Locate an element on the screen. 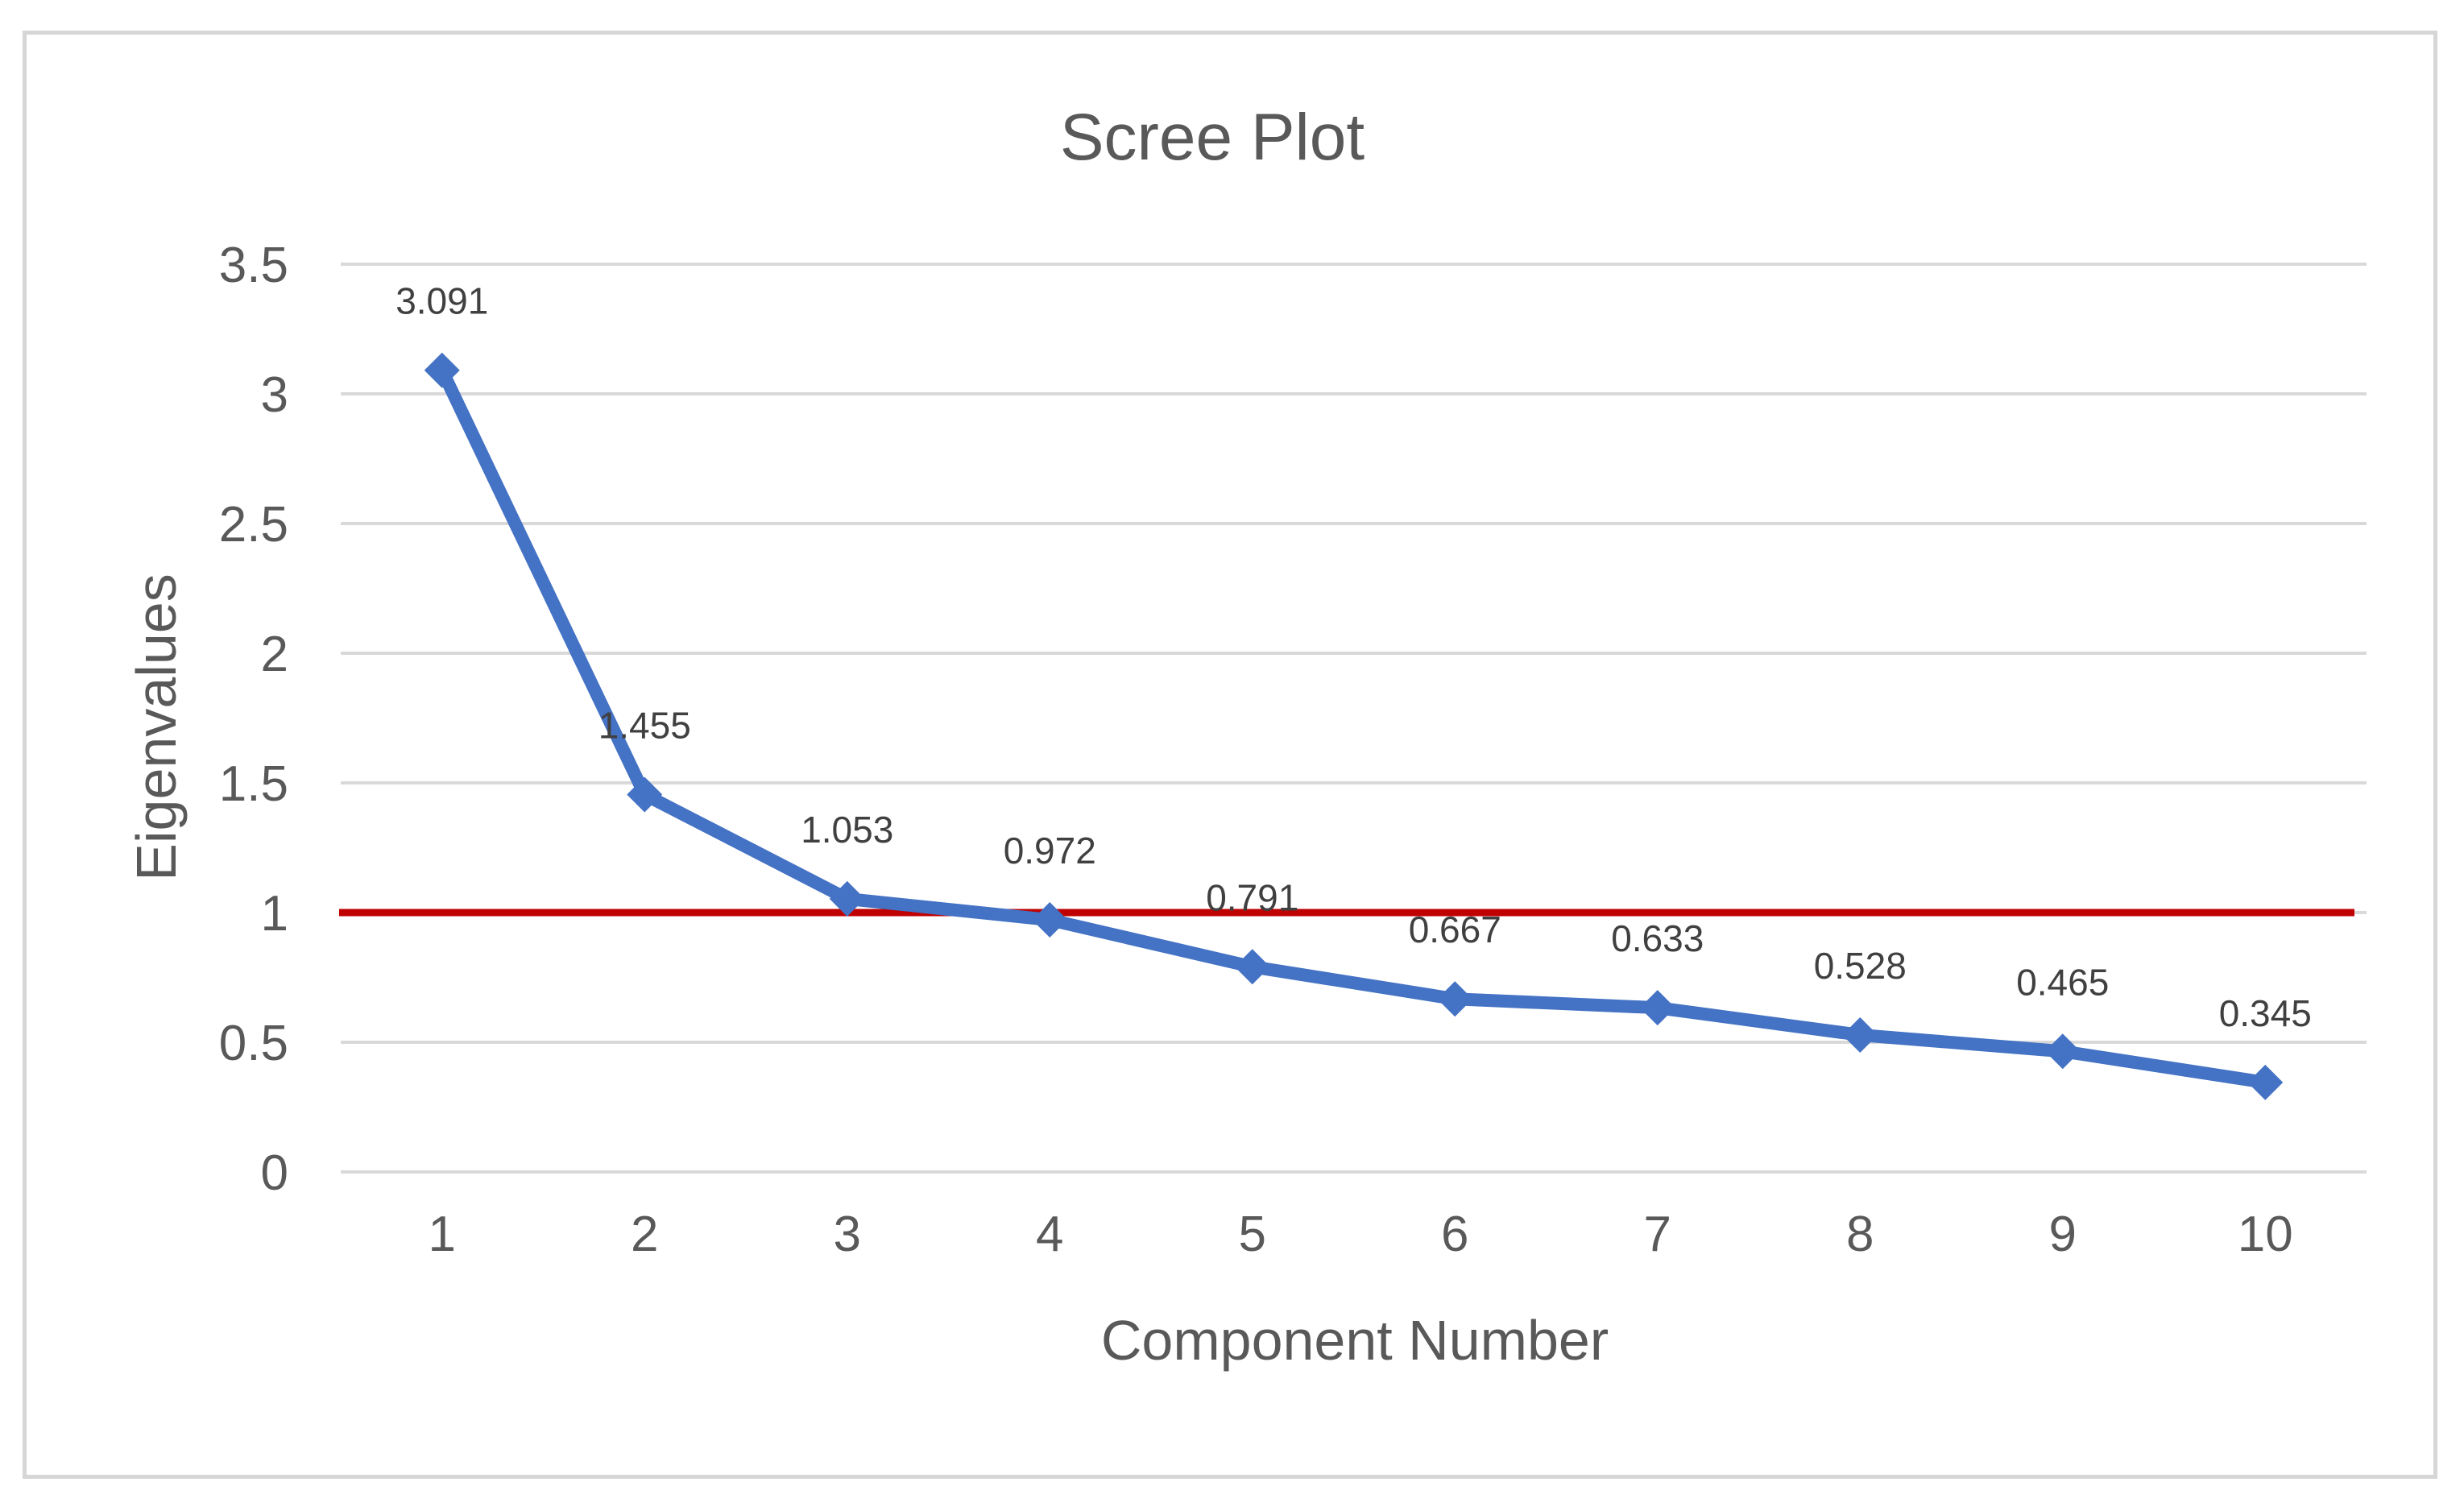 Image resolution: width=2464 pixels, height=1507 pixels. chart-title: Scree Plot is located at coordinates (1212, 138).